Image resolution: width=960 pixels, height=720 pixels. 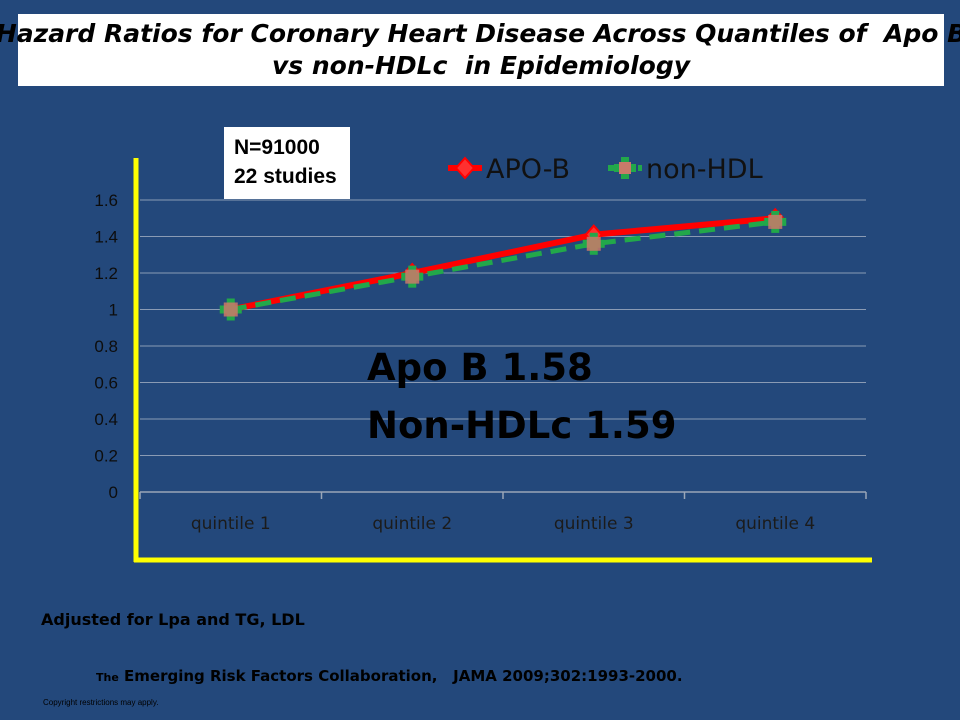 I want to click on study-n: N=91000, so click(x=277, y=147).